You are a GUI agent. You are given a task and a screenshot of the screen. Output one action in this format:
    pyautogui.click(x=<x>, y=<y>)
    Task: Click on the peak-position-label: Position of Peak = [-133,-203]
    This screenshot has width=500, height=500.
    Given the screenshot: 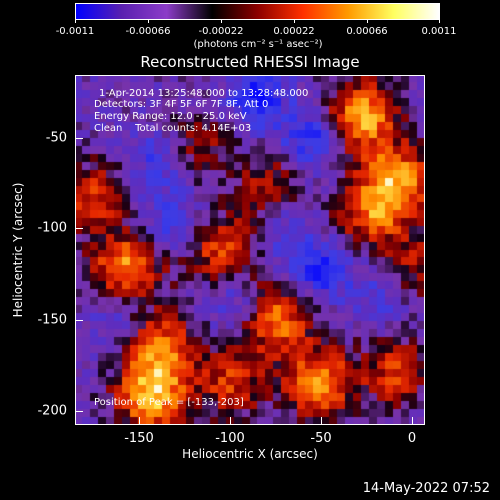 What is the action you would take?
    pyautogui.click(x=169, y=402)
    